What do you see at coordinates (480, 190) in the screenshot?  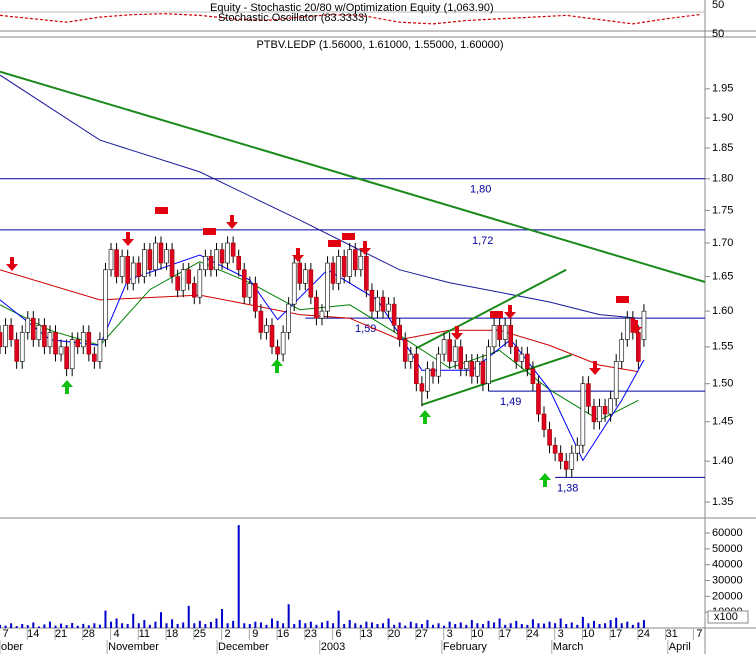 I see `level-label: 1,80` at bounding box center [480, 190].